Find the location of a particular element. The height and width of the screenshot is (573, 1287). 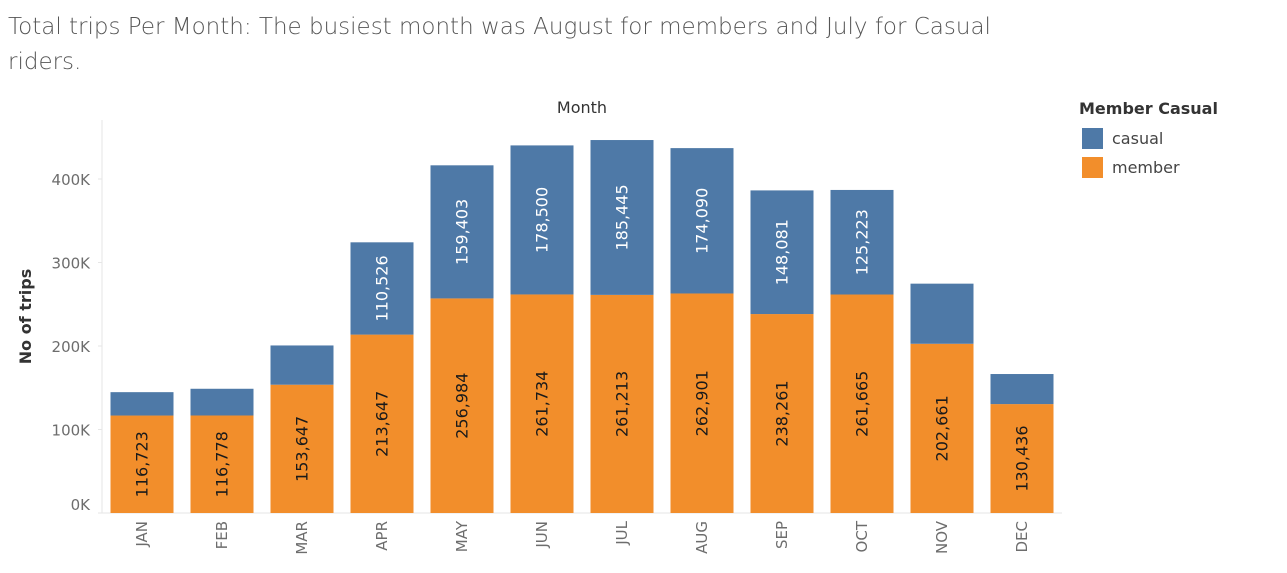

data-label-casual-aug: 174,090 is located at coordinates (702, 221).